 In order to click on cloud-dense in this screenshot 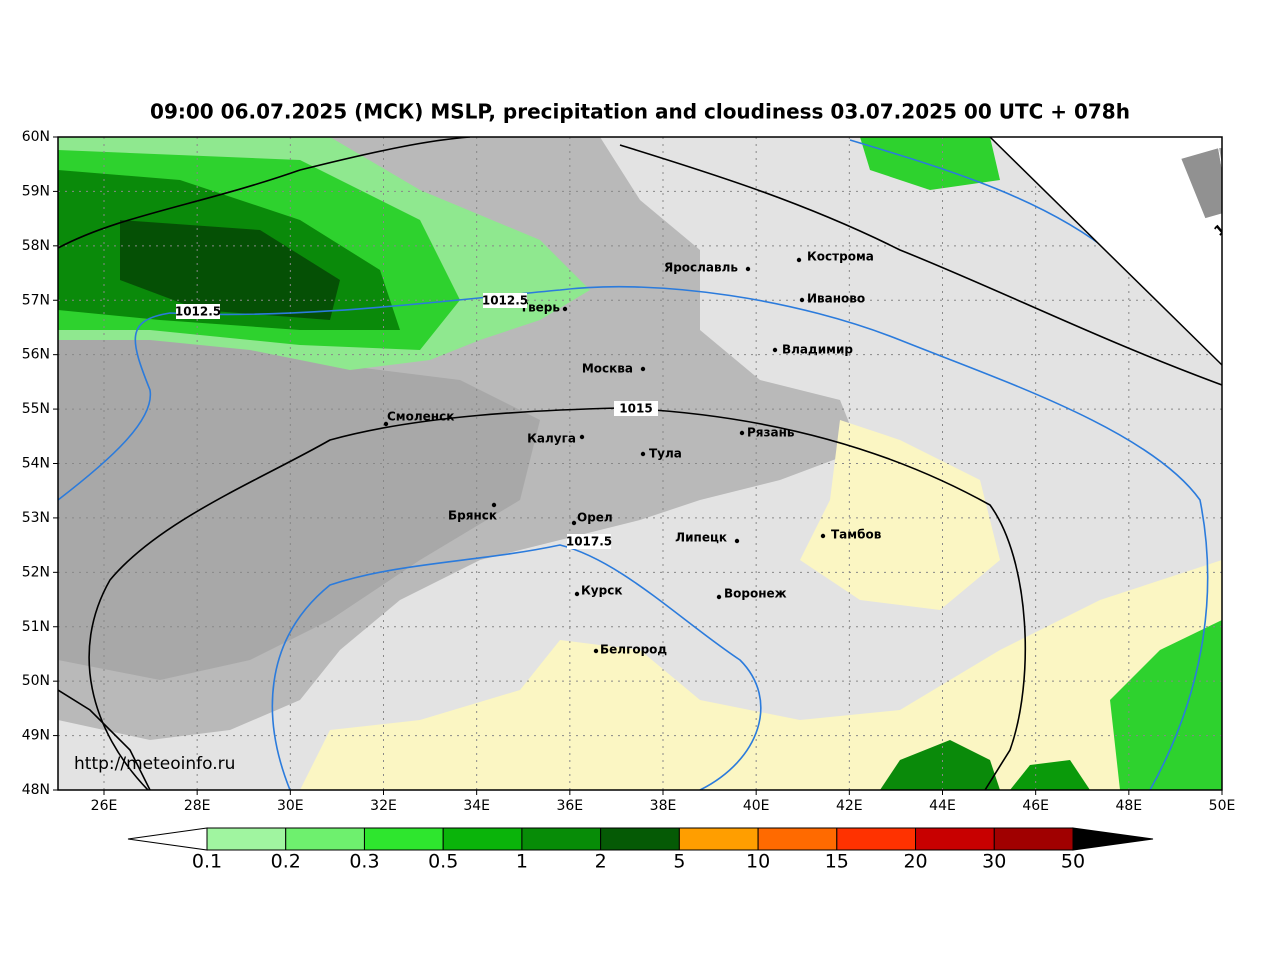, I will do `click(299, 490)`.